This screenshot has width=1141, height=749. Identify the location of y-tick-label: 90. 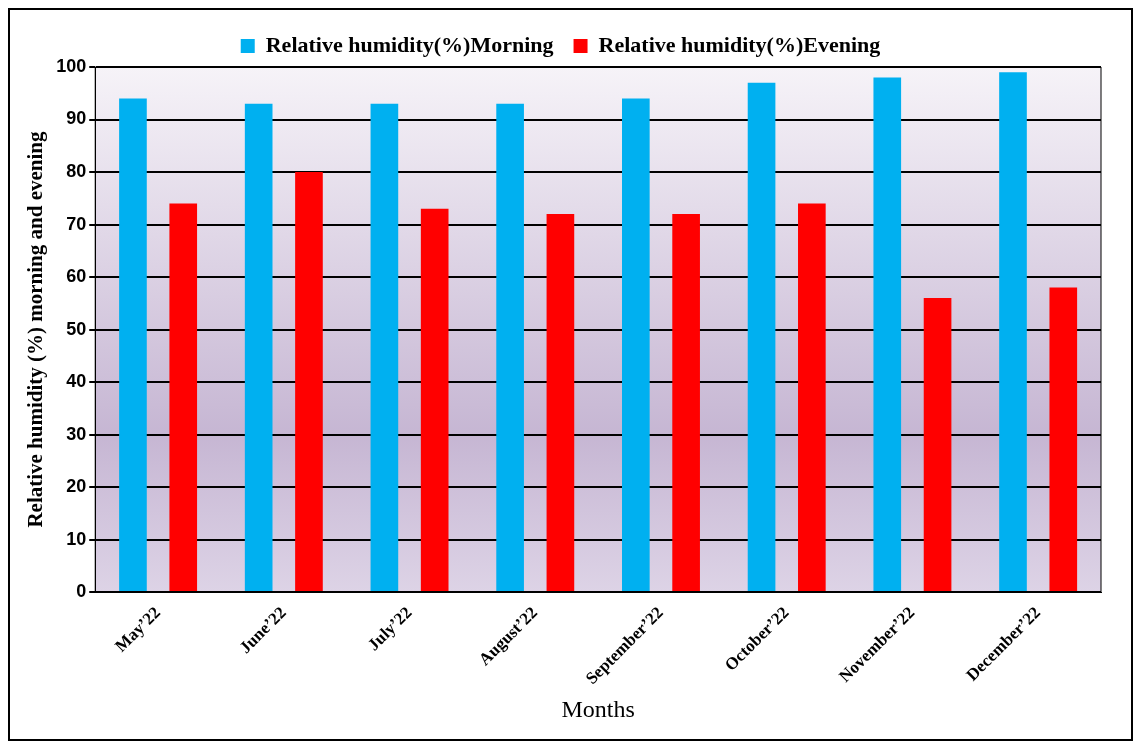
(76, 118).